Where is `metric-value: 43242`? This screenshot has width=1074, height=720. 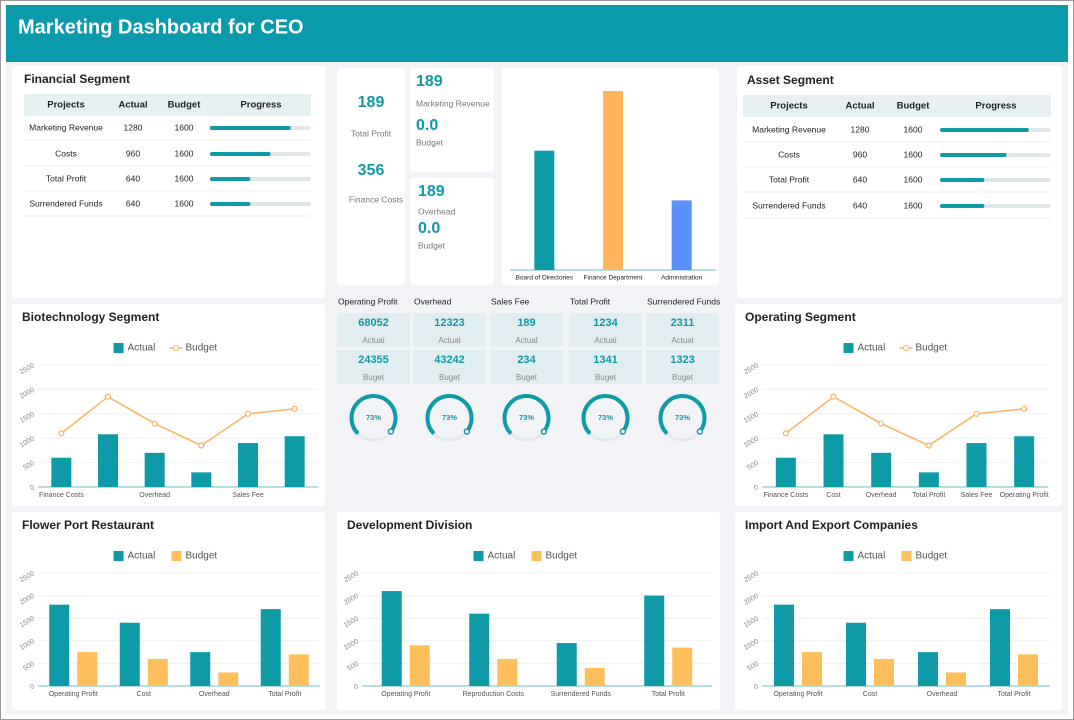
metric-value: 43242 is located at coordinates (449, 360).